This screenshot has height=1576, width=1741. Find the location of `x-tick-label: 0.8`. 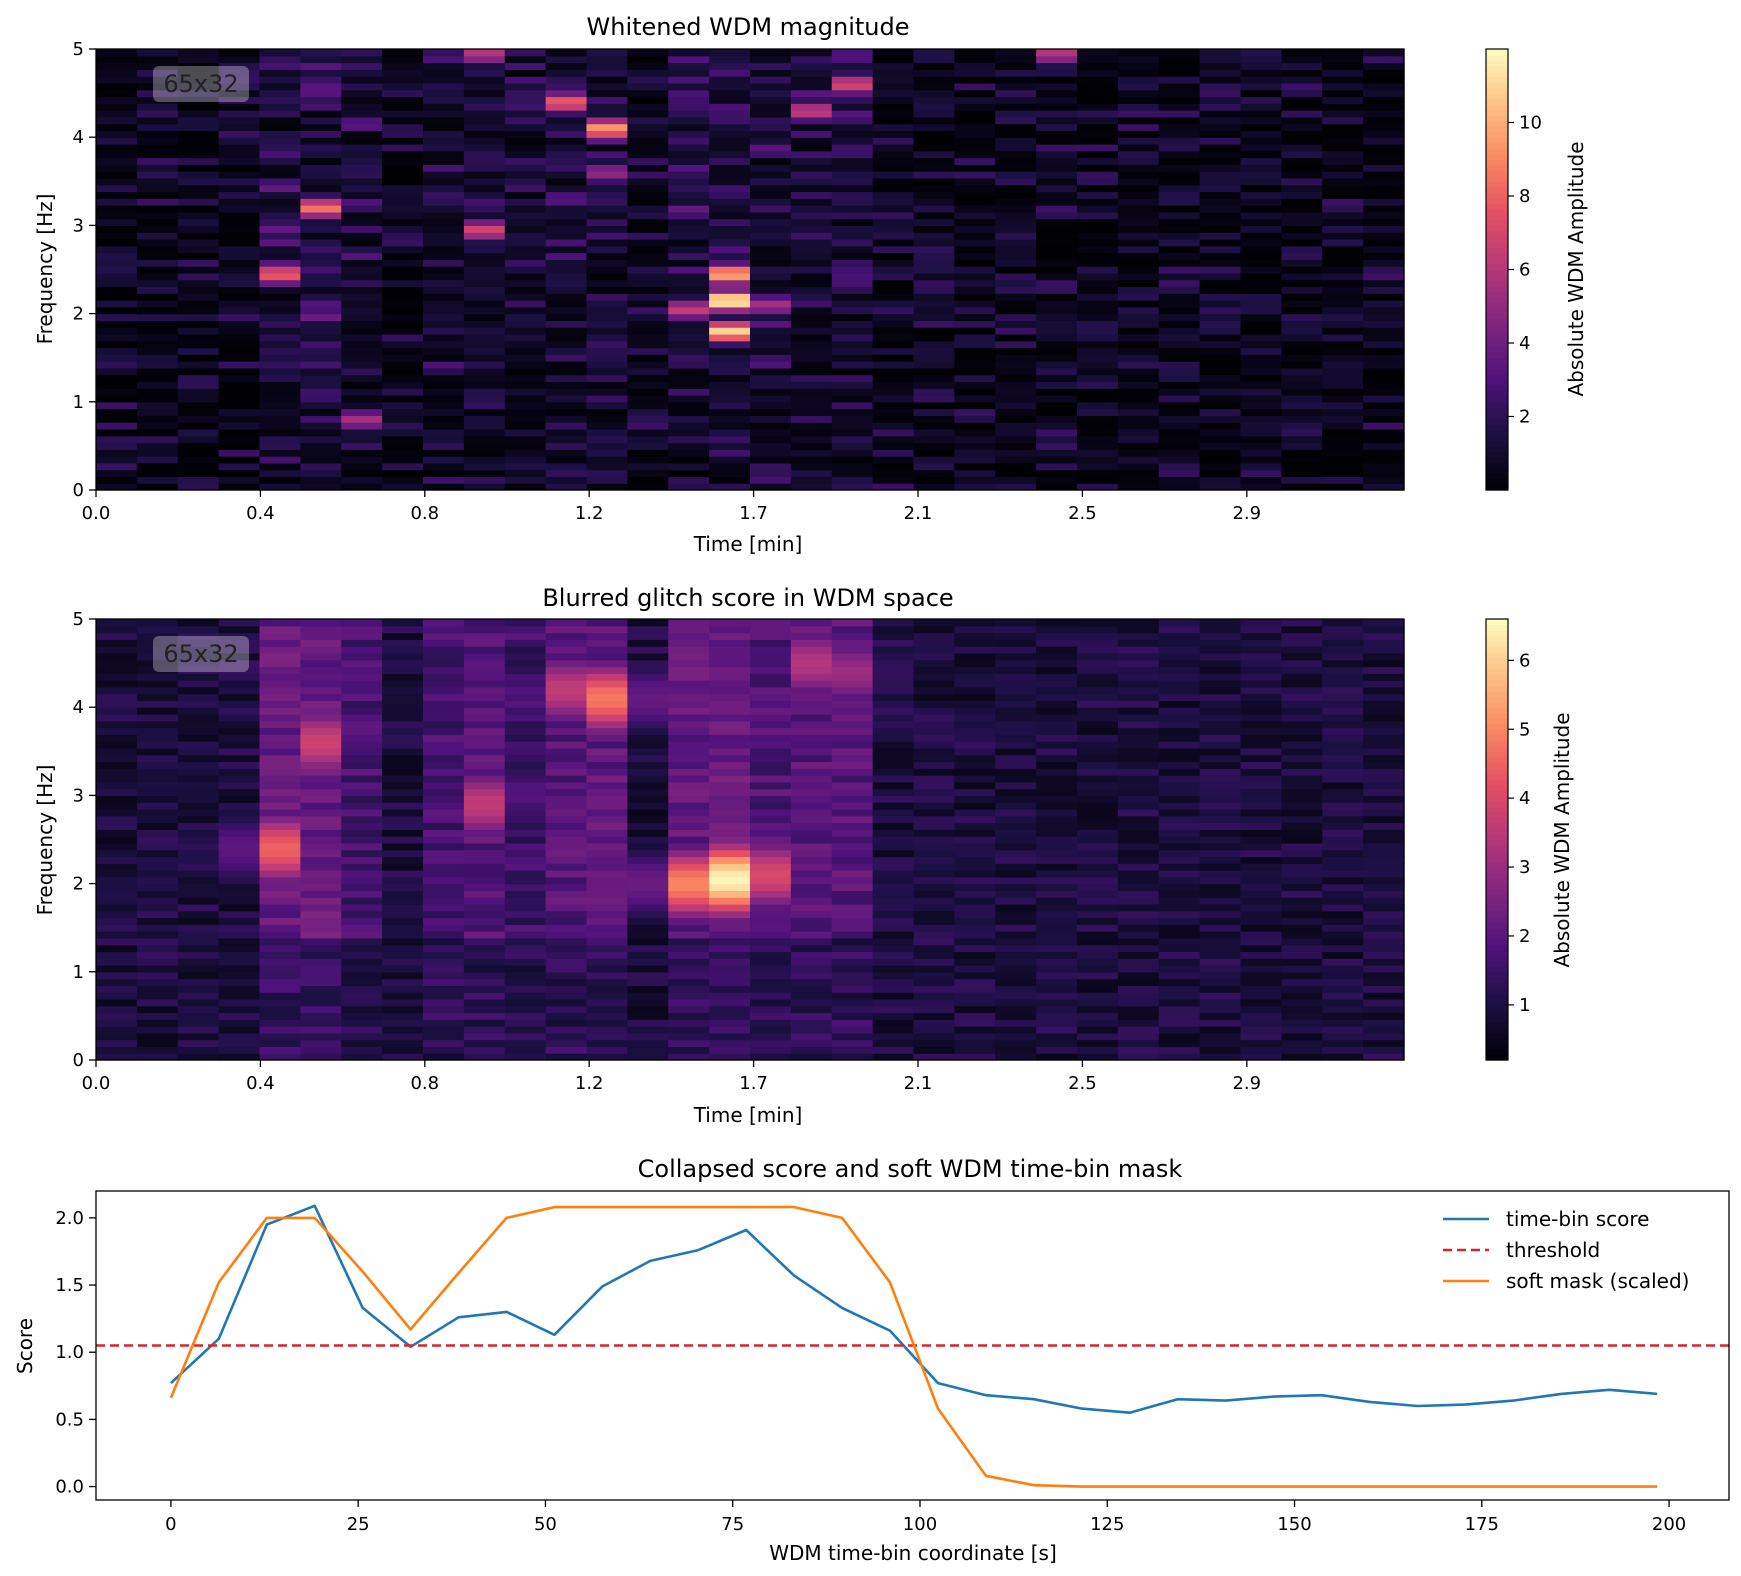

x-tick-label: 0.8 is located at coordinates (424, 1083).